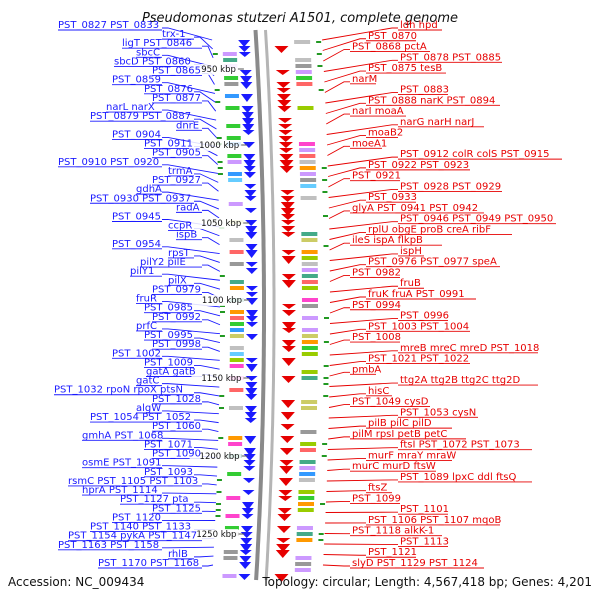  I want to click on gene-label: trmA, so click(180, 171).